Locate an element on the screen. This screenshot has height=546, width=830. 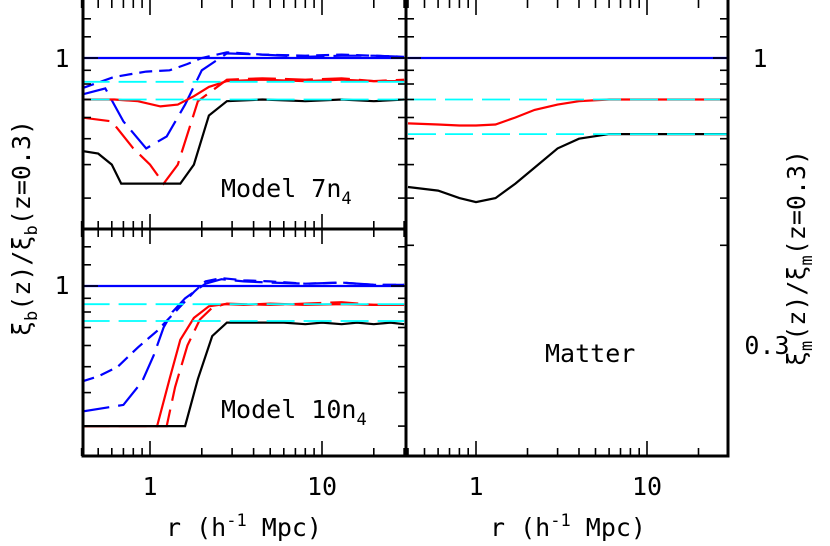
ytick-label-right-1: 1 is located at coordinates (759, 58).